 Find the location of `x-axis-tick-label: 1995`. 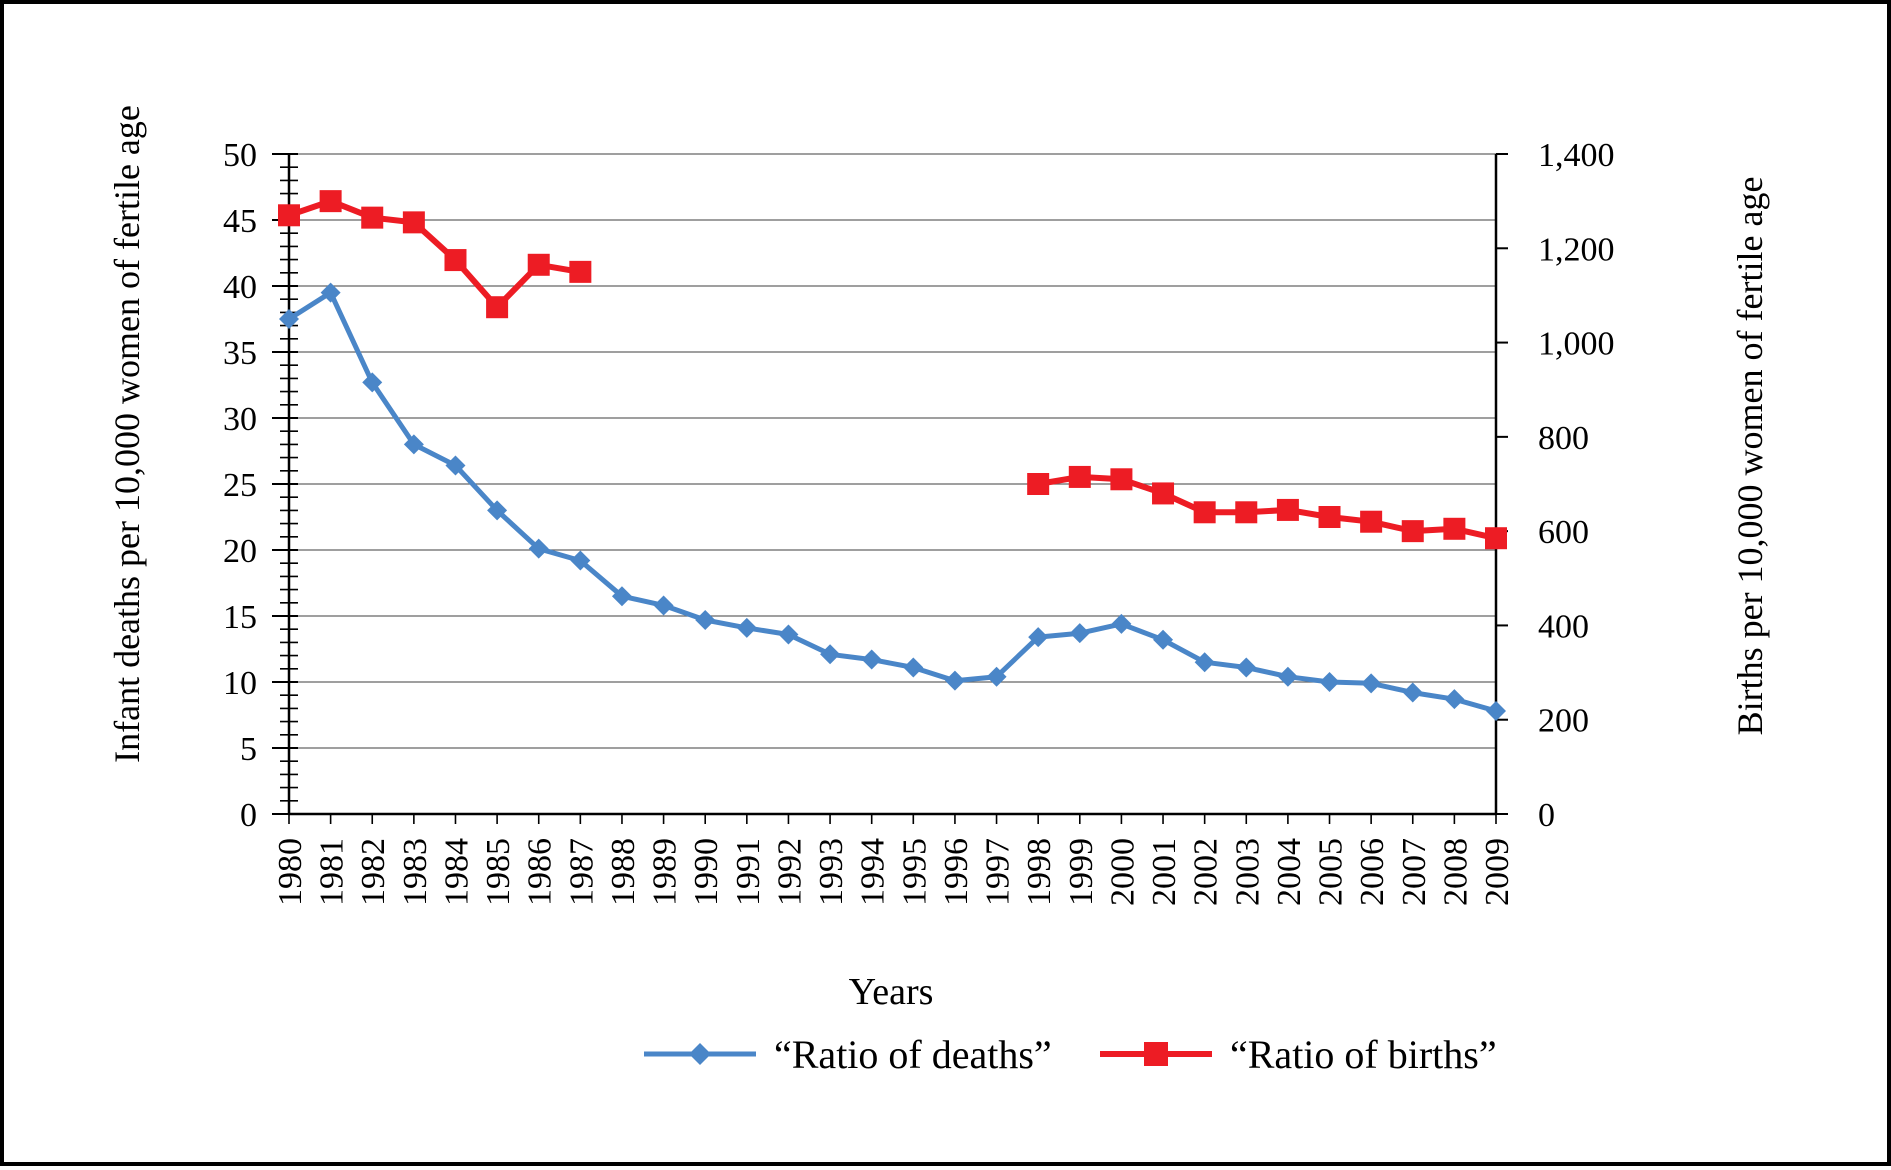

x-axis-tick-label: 1995 is located at coordinates (914, 872).